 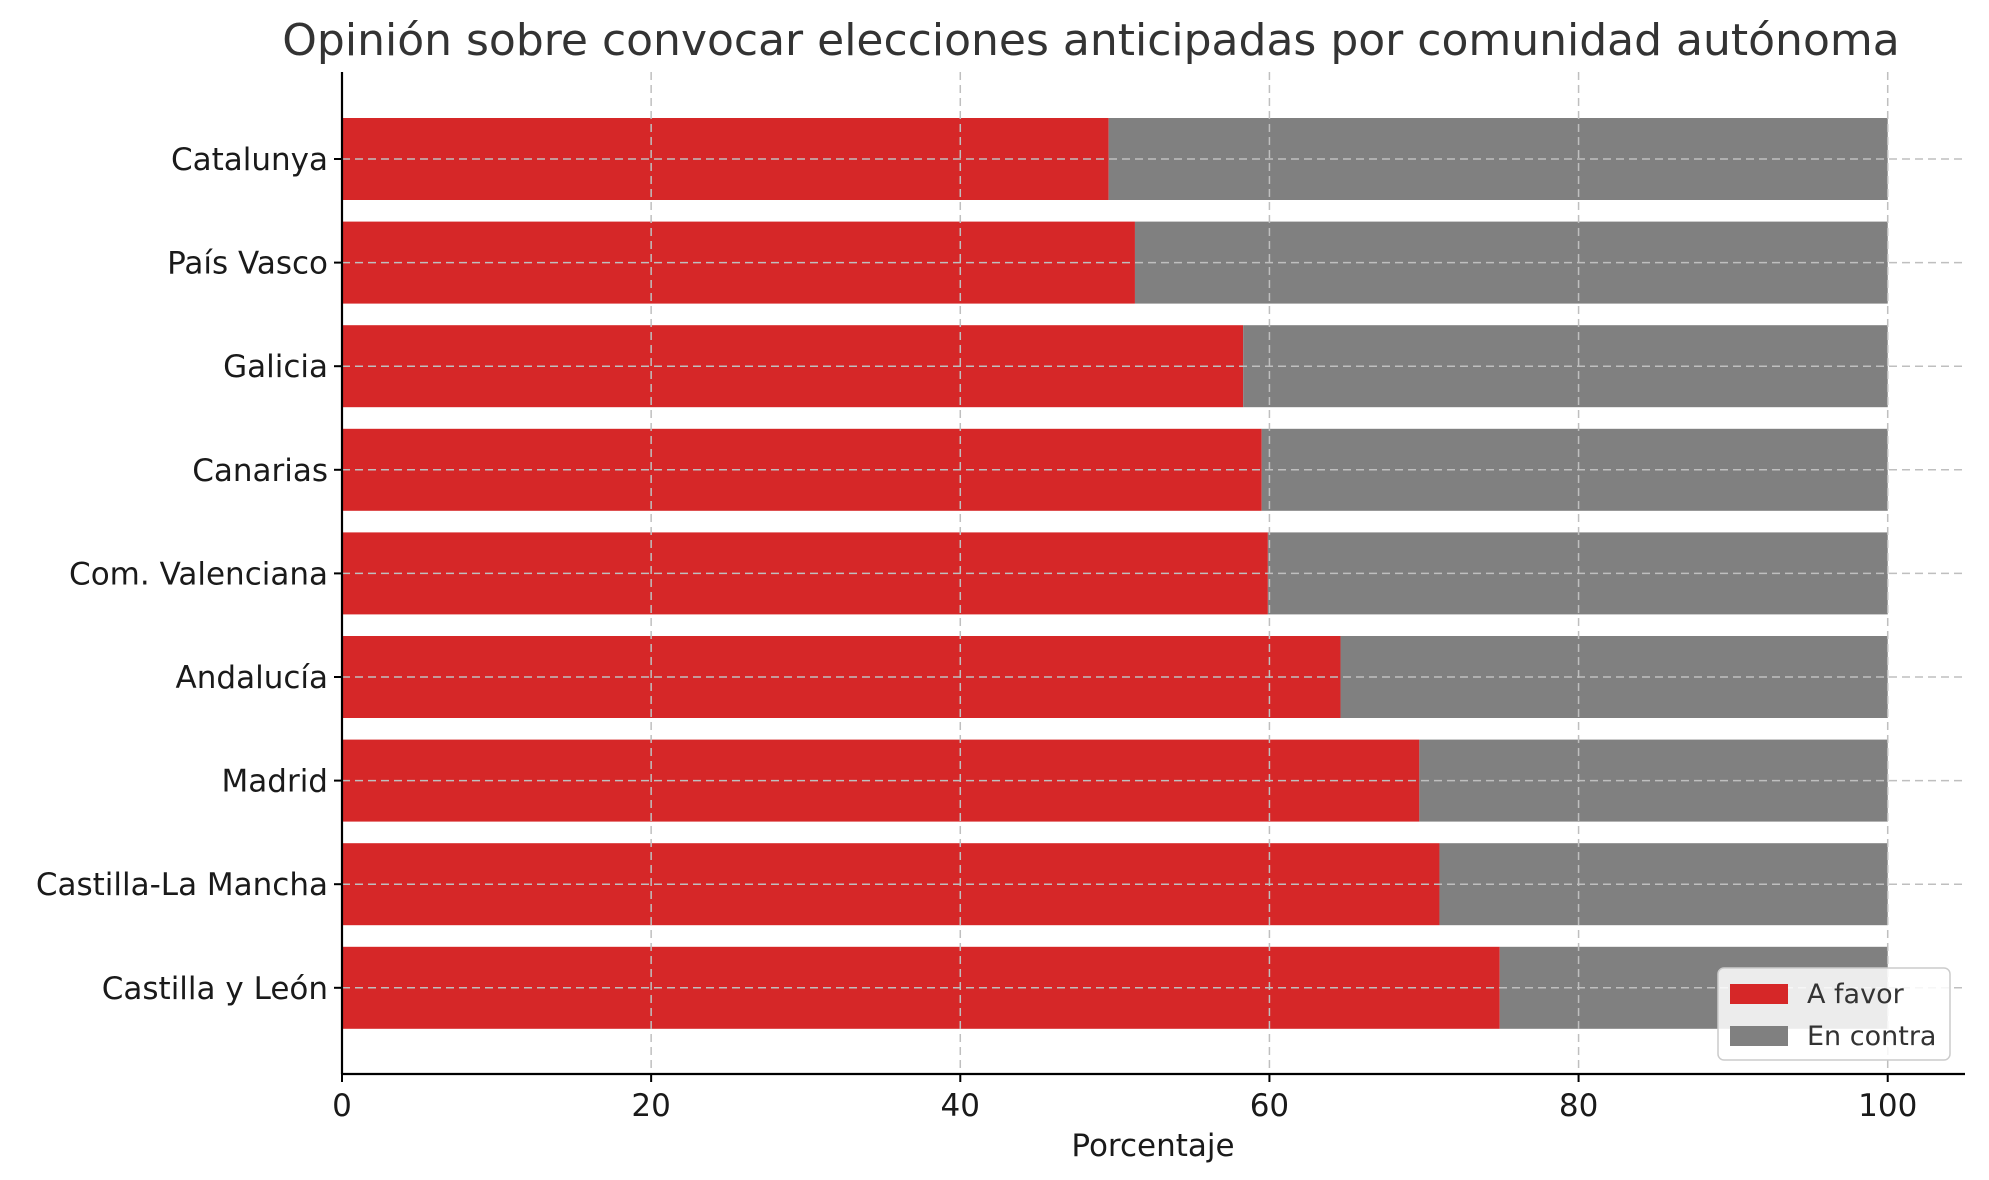 I want to click on y-tick-label-castilla-y-leon: Castilla y León, so click(x=215, y=989).